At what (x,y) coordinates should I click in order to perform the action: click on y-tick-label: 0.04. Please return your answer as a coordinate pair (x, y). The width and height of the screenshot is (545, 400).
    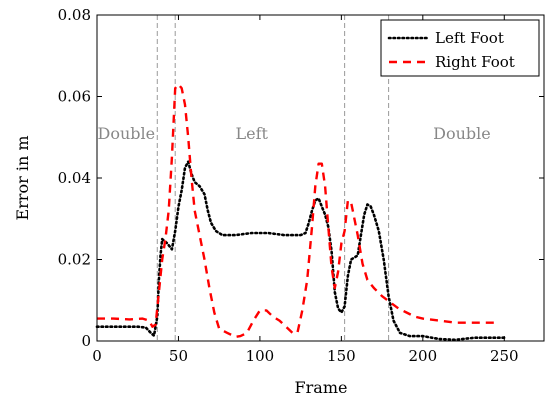
    Looking at the image, I should click on (74, 178).